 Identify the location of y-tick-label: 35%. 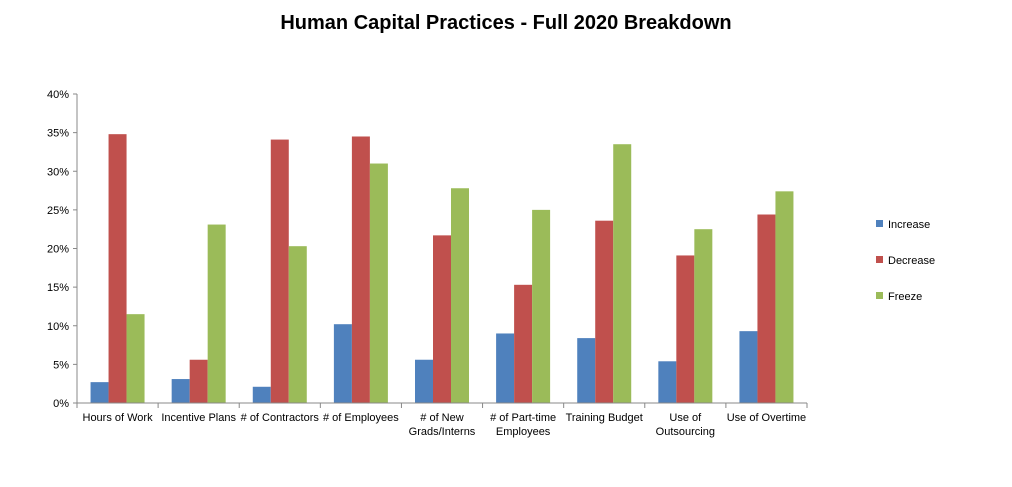
(58, 134).